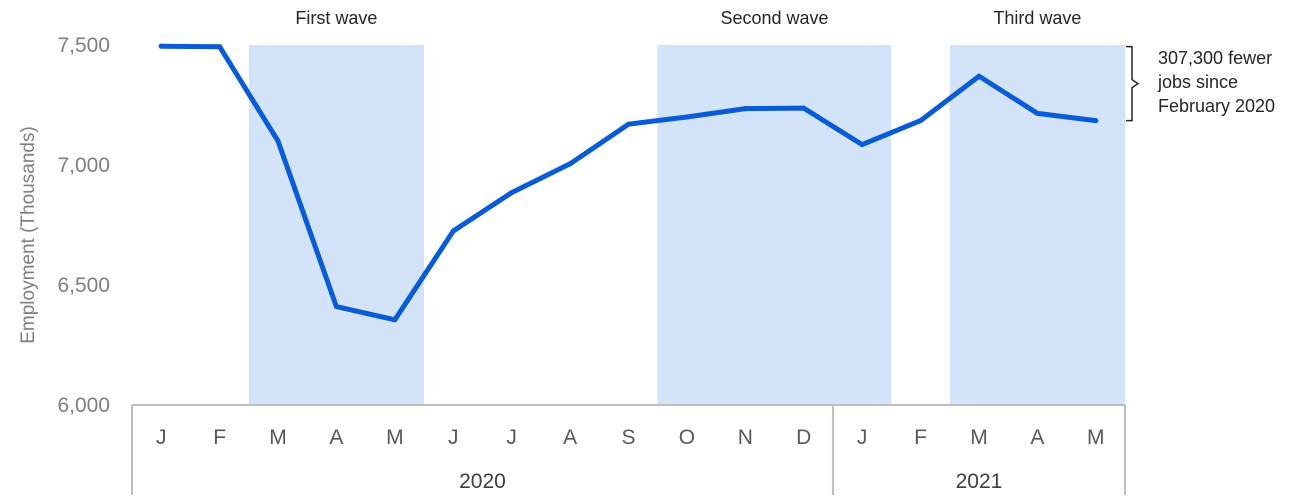 The image size is (1300, 504). What do you see at coordinates (745, 437) in the screenshot?
I see `x-tick-label: N` at bounding box center [745, 437].